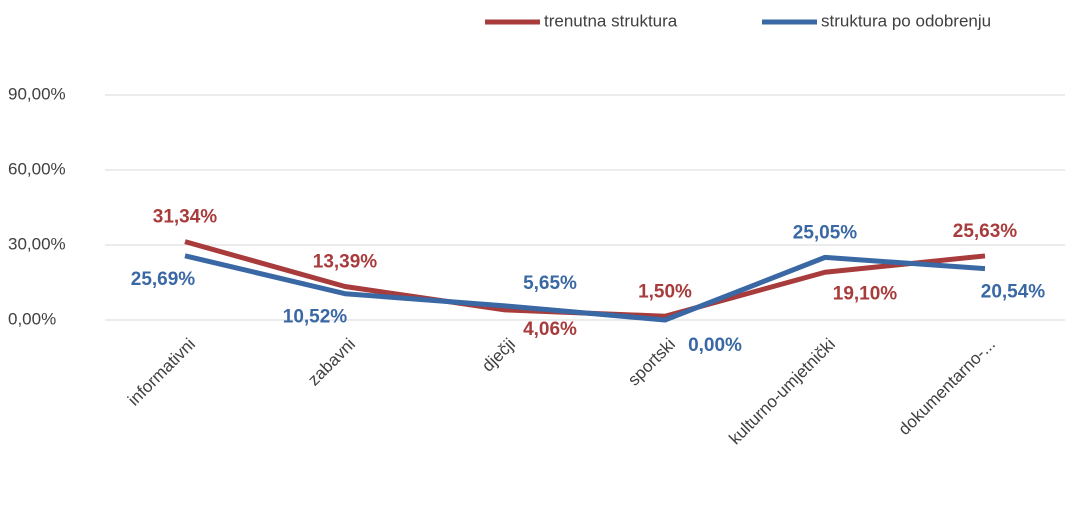 This screenshot has height=508, width=1067. What do you see at coordinates (331, 362) in the screenshot?
I see `x-tick-label: zabavni` at bounding box center [331, 362].